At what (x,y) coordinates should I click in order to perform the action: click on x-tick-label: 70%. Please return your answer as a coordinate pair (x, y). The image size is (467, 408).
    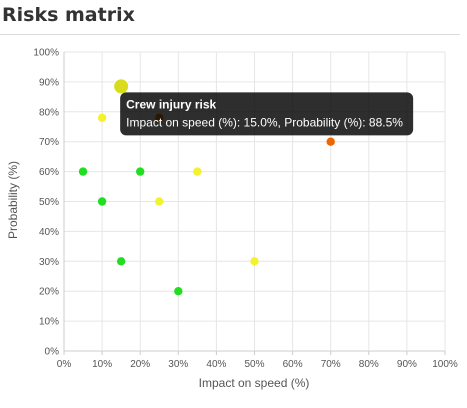
    Looking at the image, I should click on (331, 364).